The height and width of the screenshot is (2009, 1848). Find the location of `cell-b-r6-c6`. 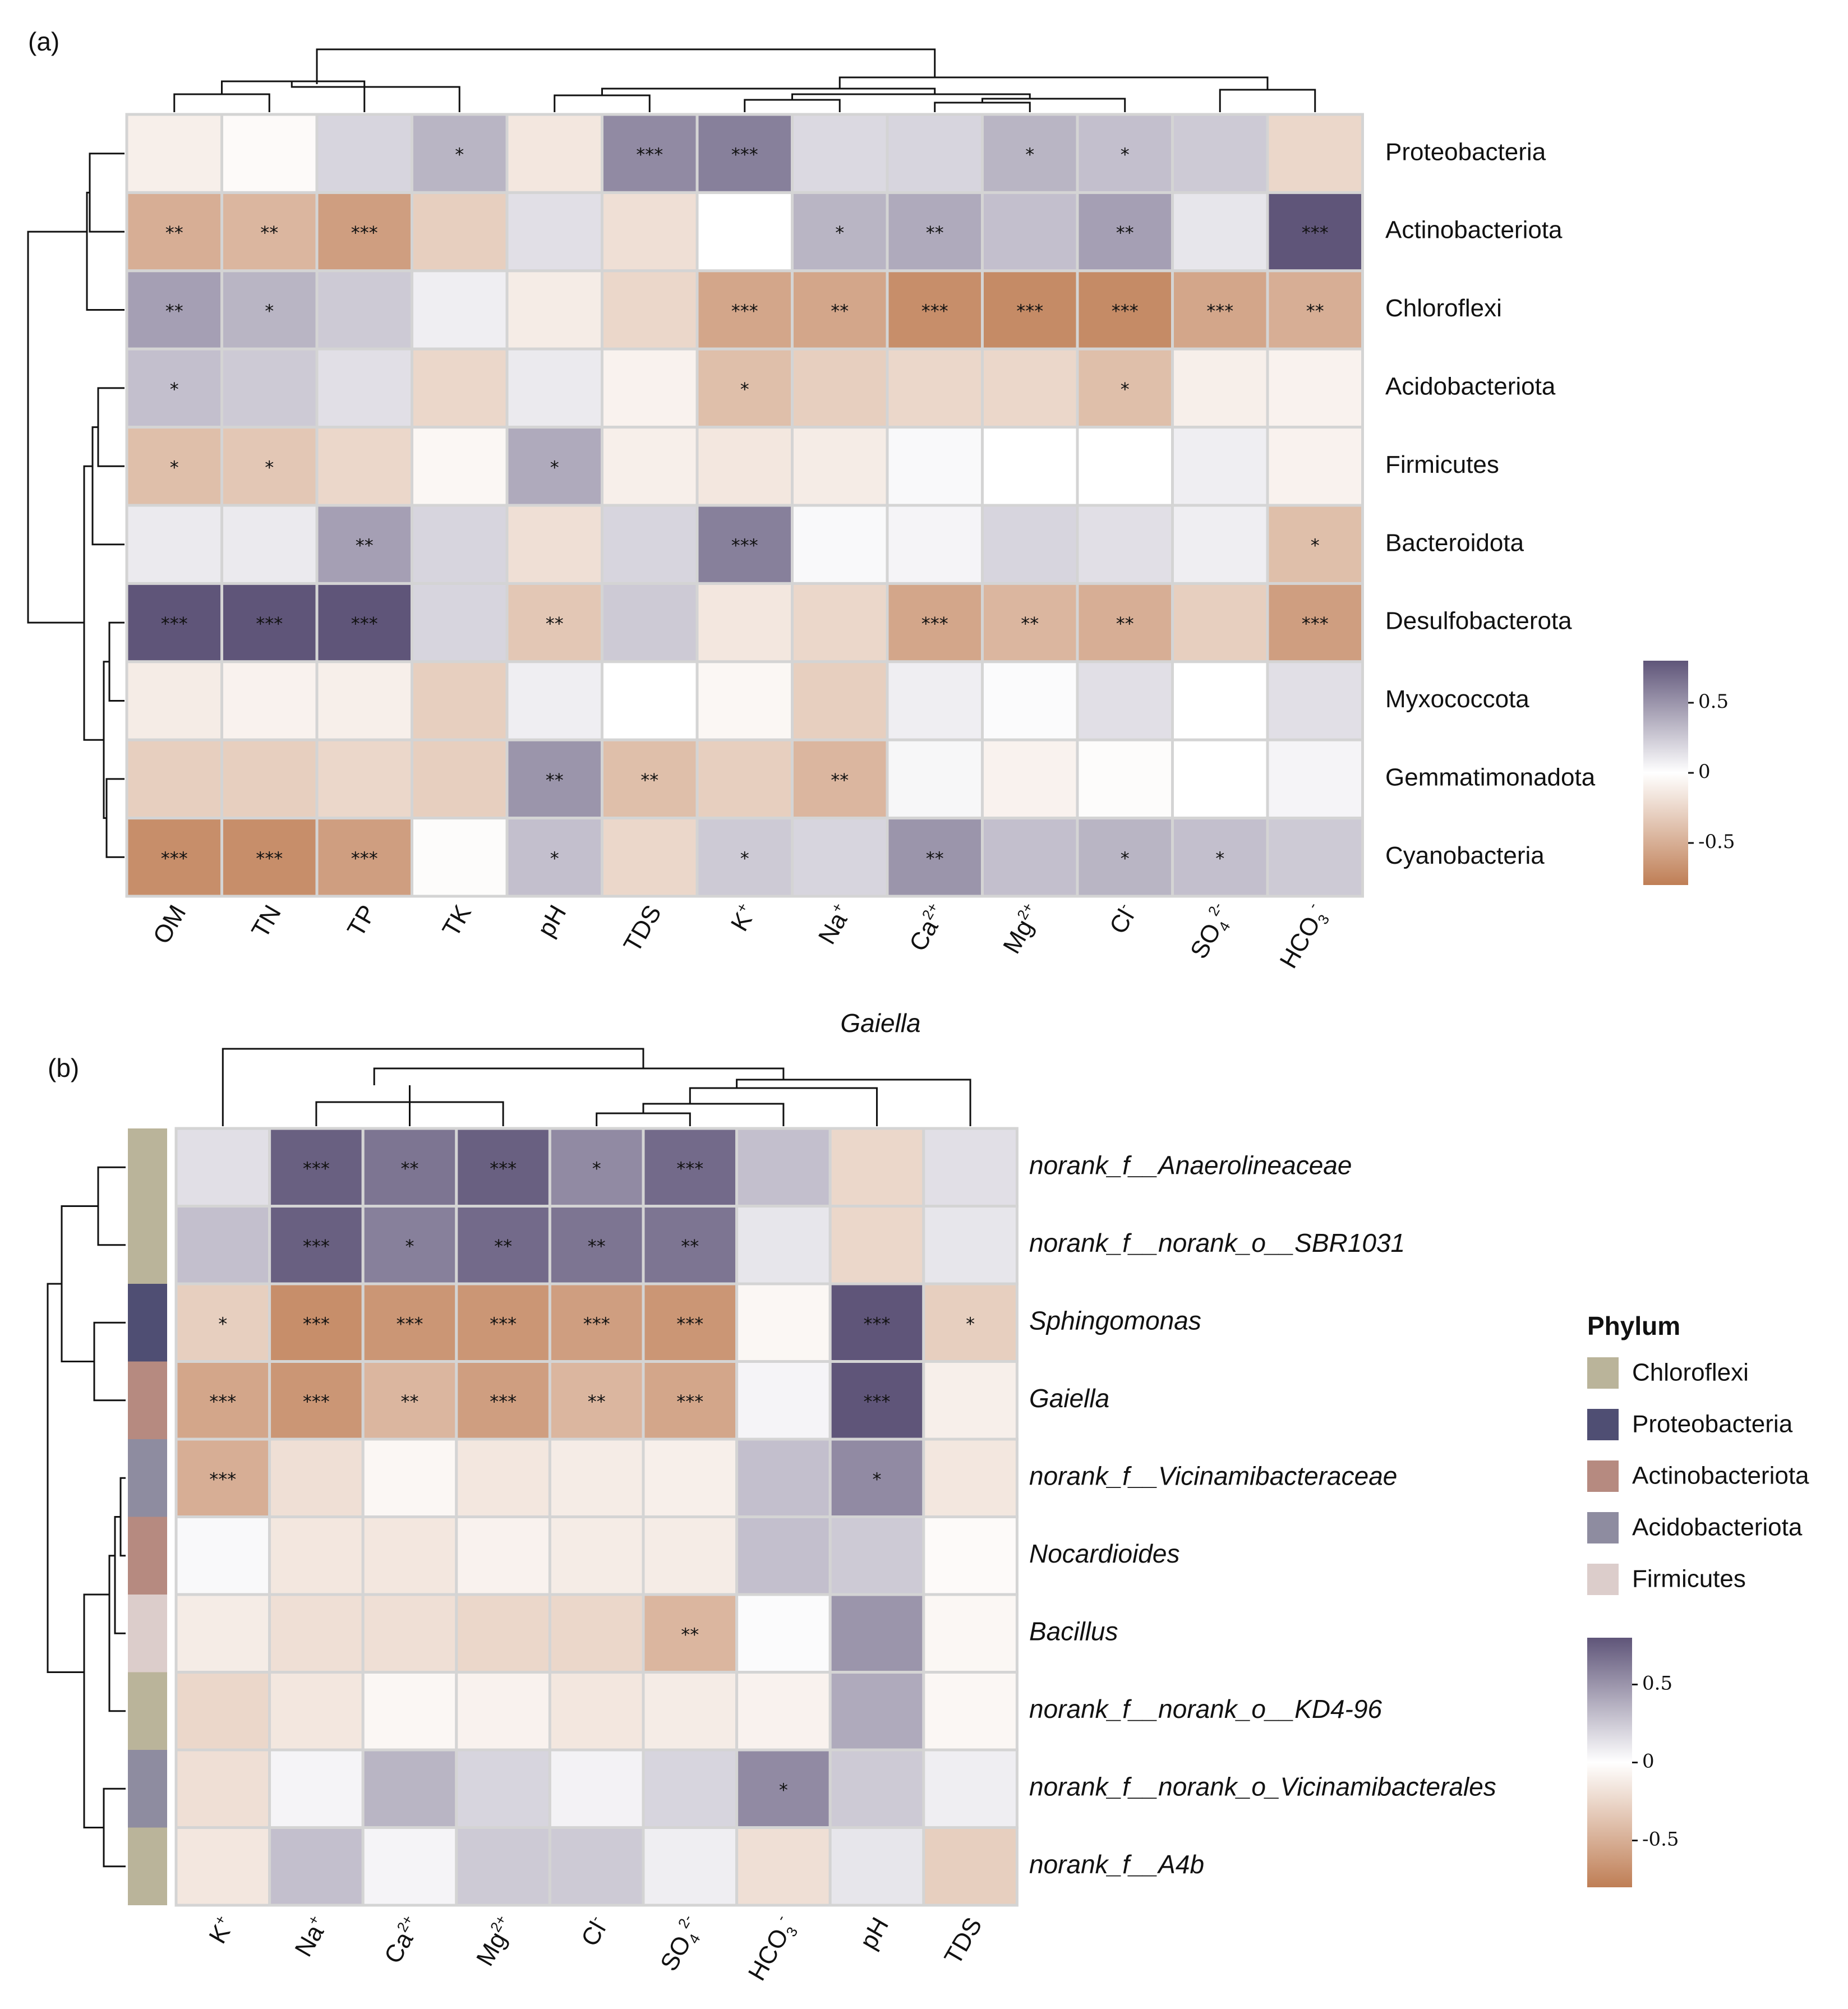

cell-b-r6-c6 is located at coordinates (783, 1633).